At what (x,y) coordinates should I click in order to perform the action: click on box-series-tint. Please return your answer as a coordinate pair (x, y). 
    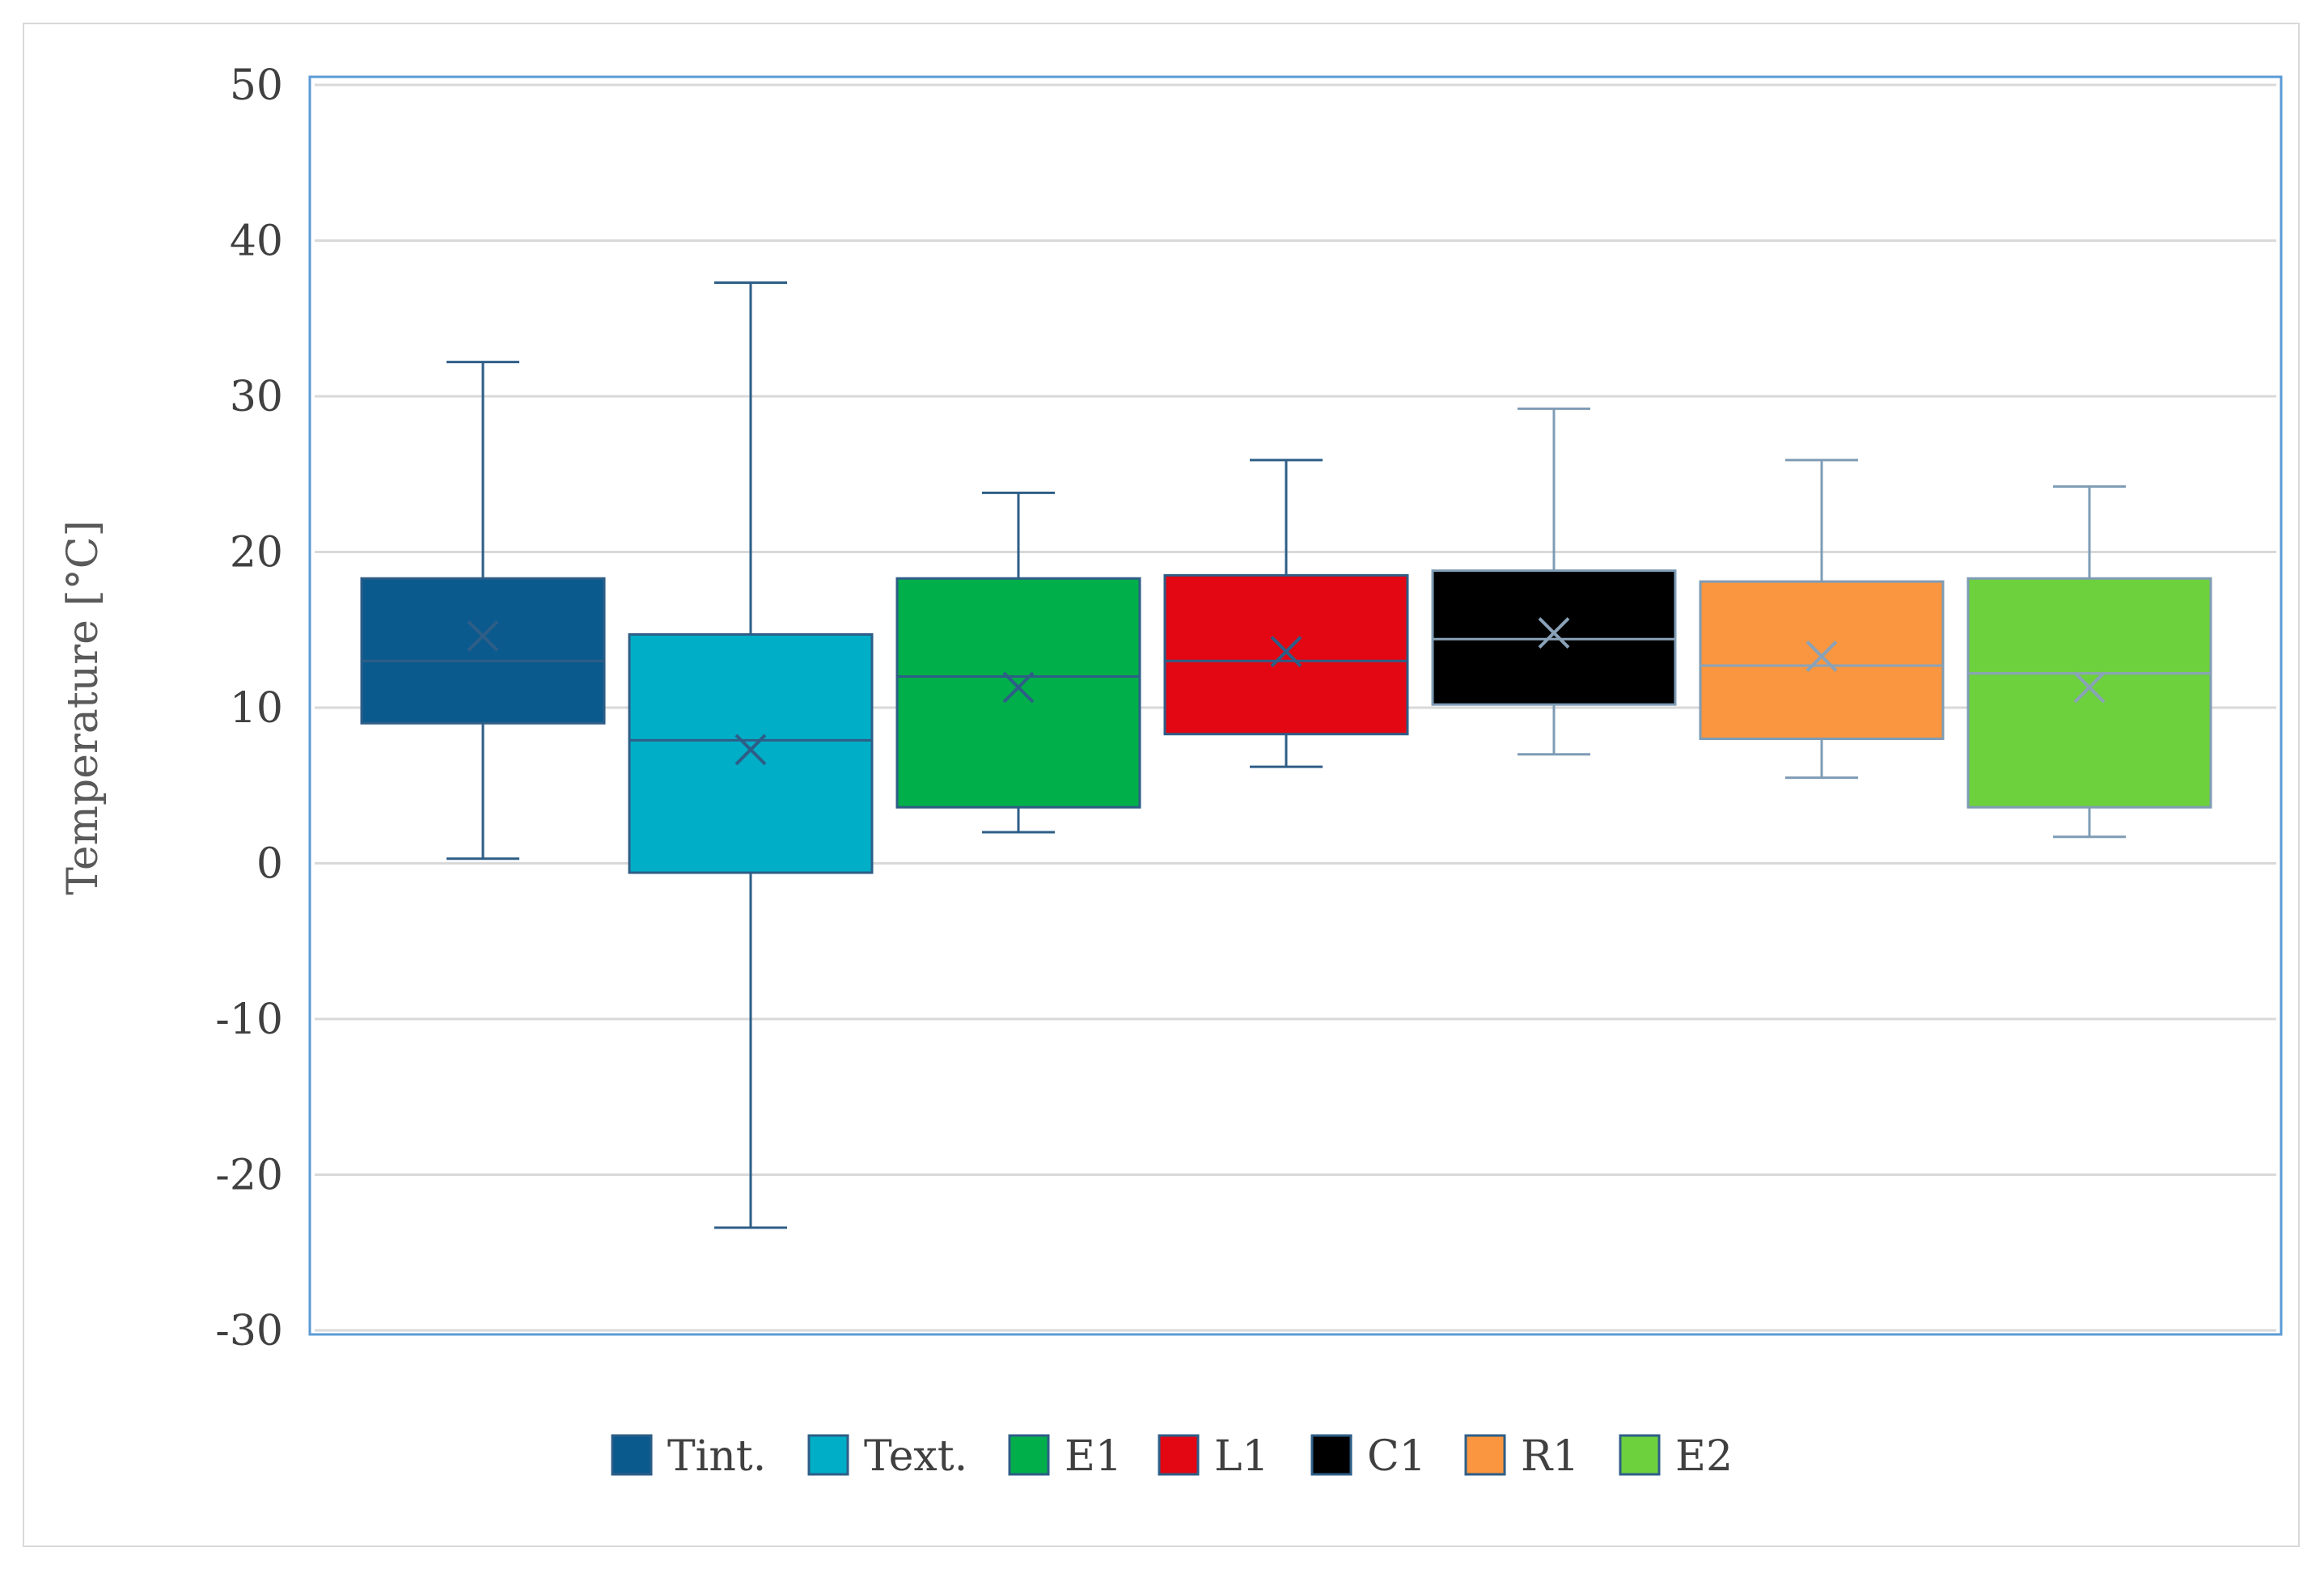
    Looking at the image, I should click on (483, 610).